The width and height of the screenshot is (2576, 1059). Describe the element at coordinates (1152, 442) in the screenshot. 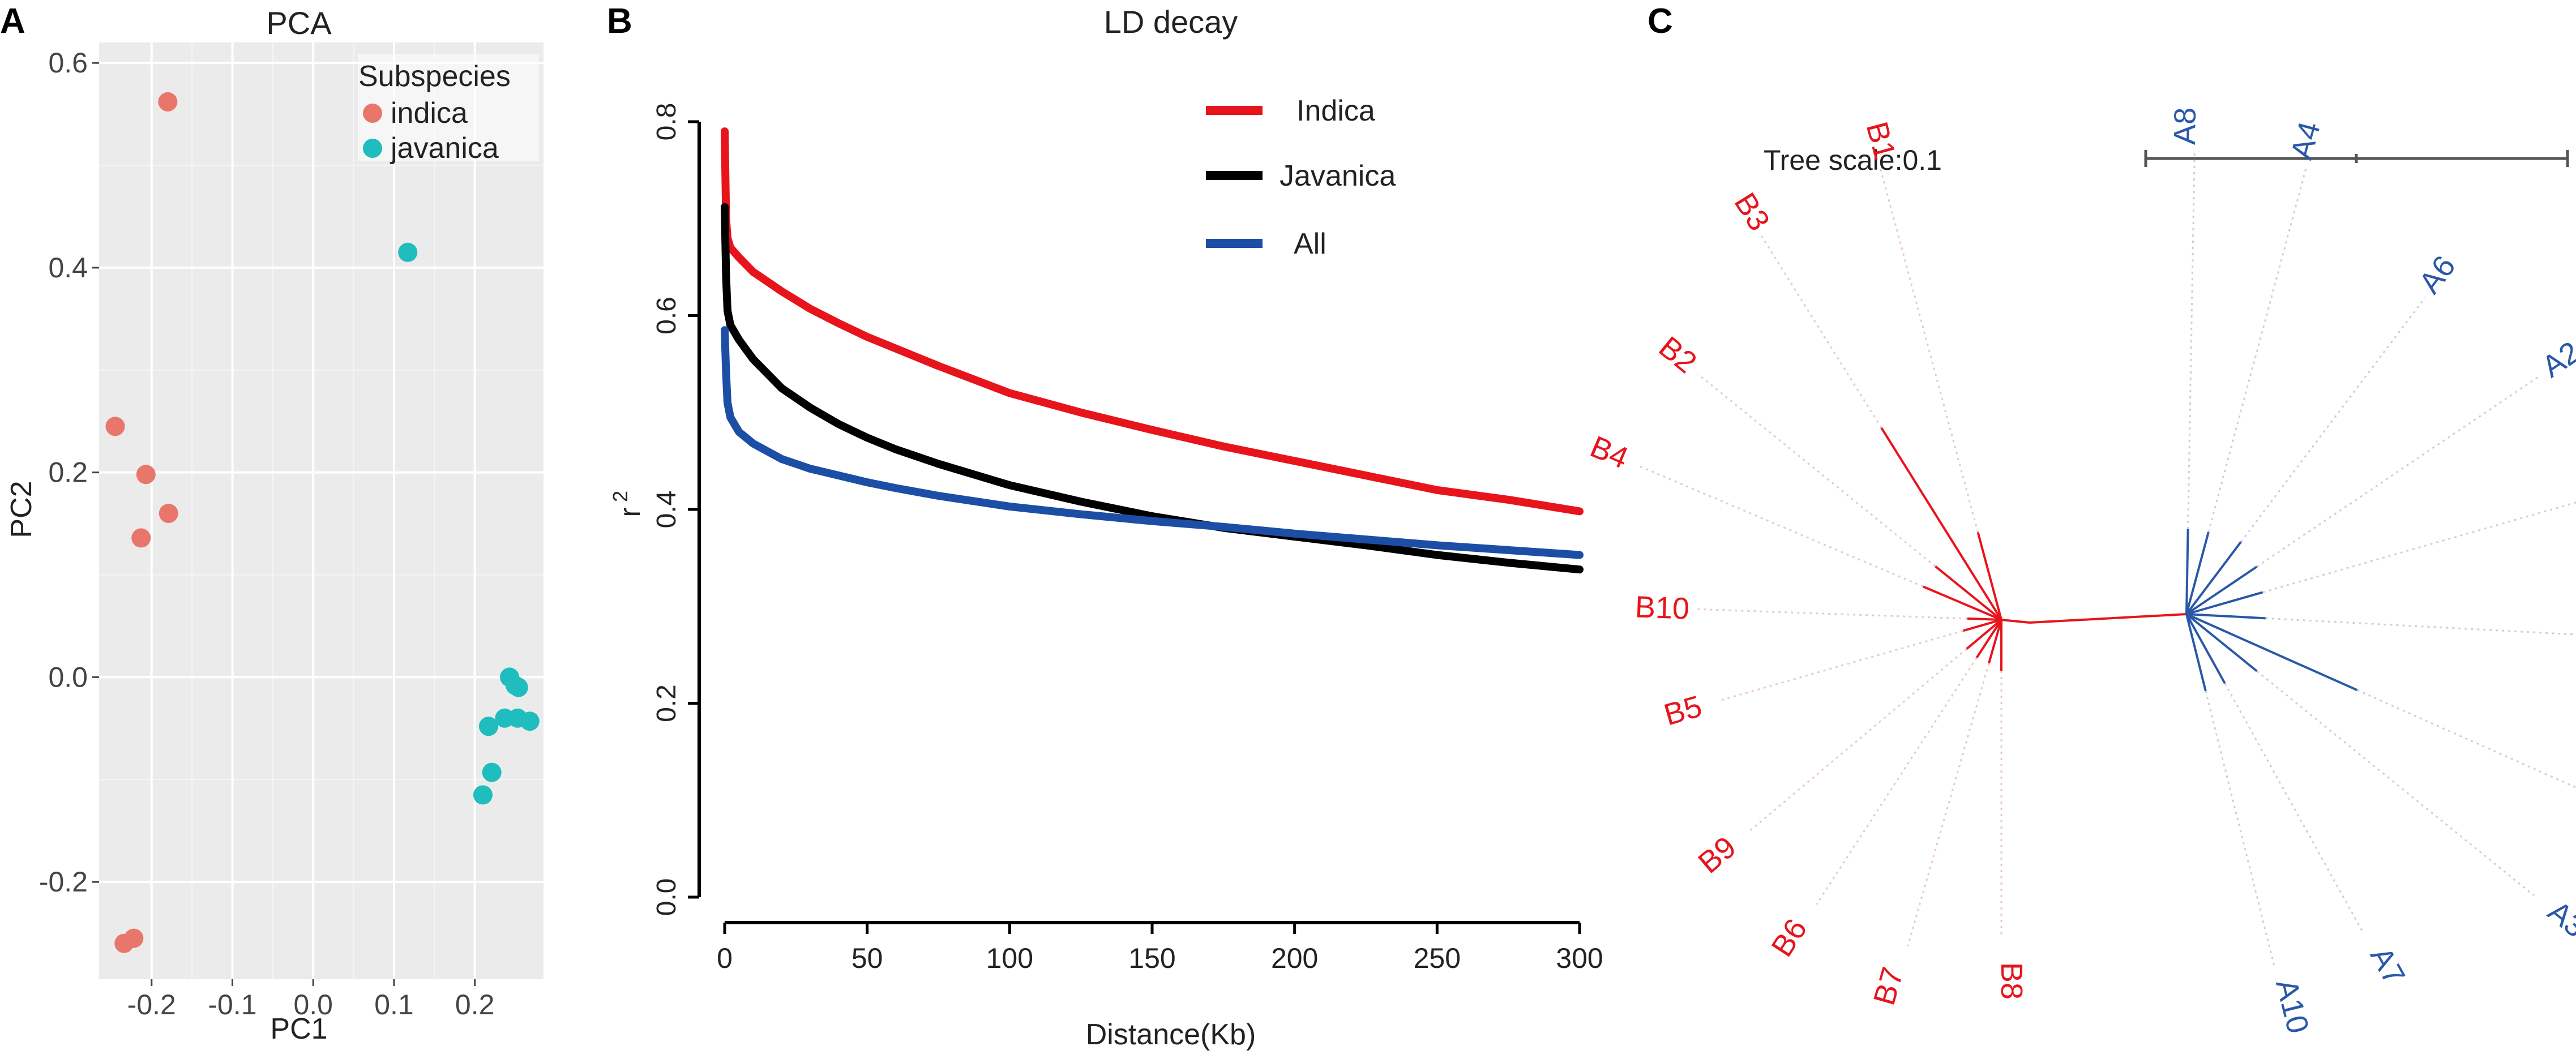

I see `ld-line-all` at that location.